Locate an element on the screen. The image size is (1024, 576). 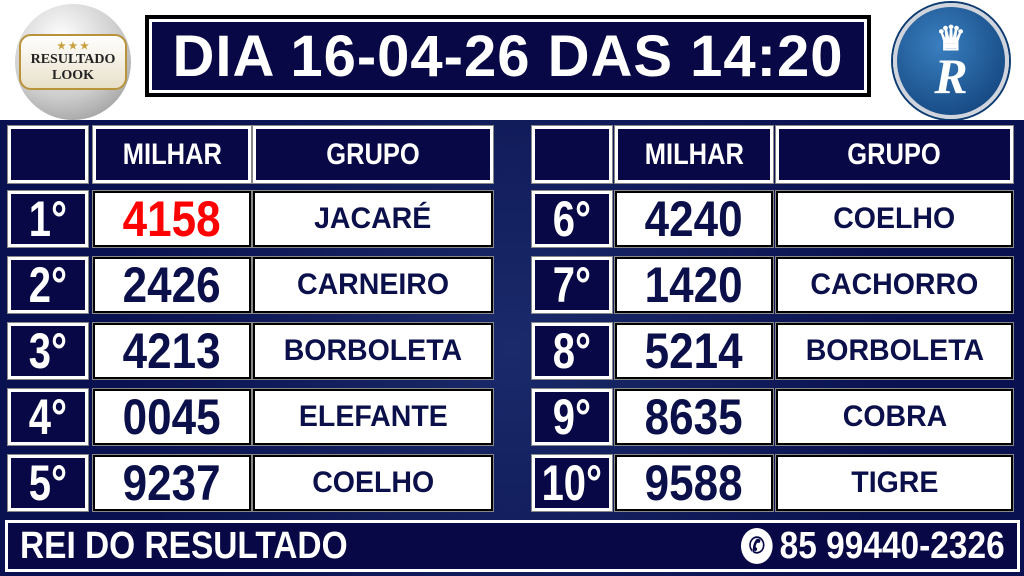
grupo-cell: COBRA is located at coordinates (894, 417).